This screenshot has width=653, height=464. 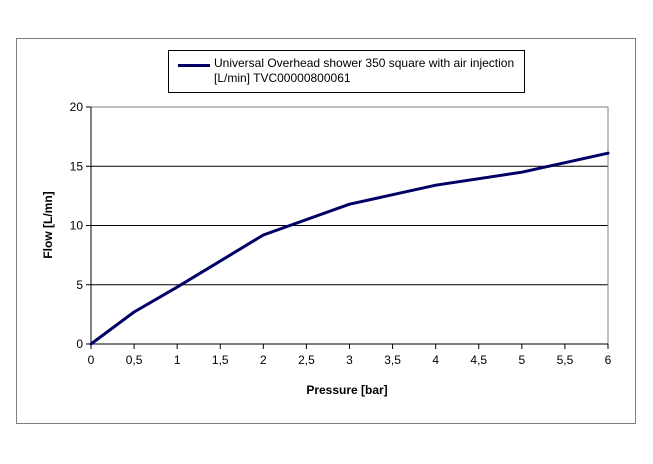 I want to click on y-tick-label-2: 10, so click(x=77, y=226).